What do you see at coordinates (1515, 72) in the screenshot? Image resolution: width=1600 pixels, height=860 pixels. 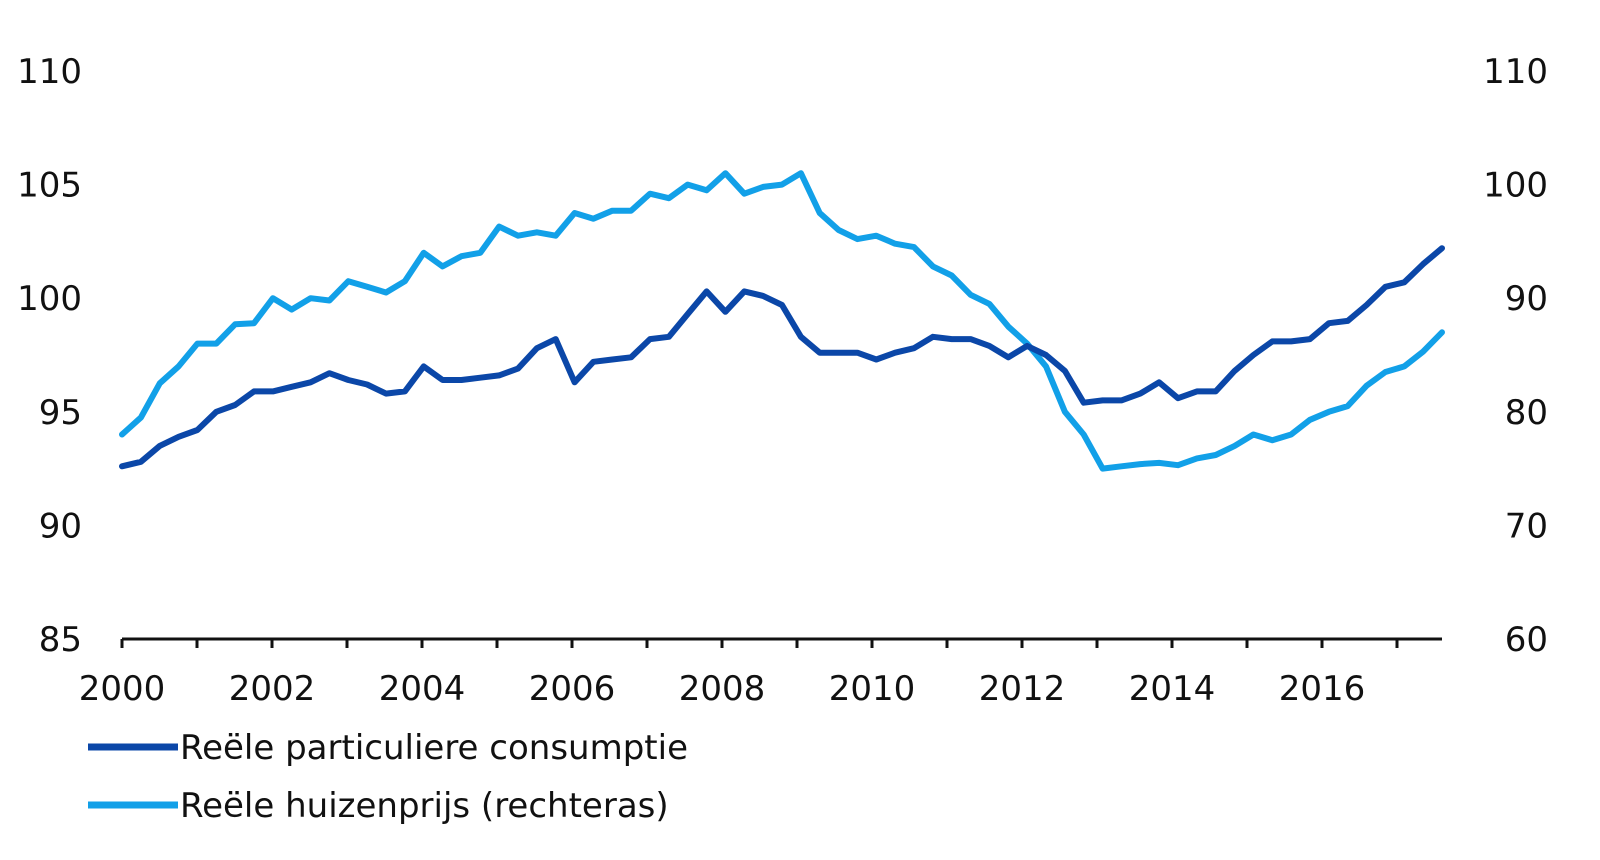 I see `right-axis-tick-label: 110` at bounding box center [1515, 72].